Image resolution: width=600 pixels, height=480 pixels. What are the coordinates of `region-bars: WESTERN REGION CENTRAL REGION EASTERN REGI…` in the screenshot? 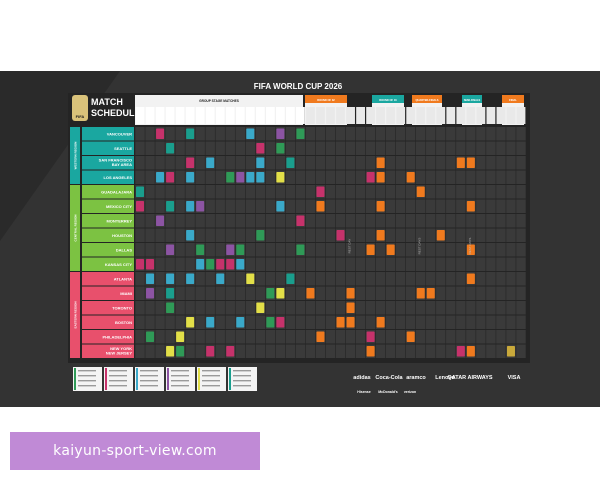 It's located at (75, 242).